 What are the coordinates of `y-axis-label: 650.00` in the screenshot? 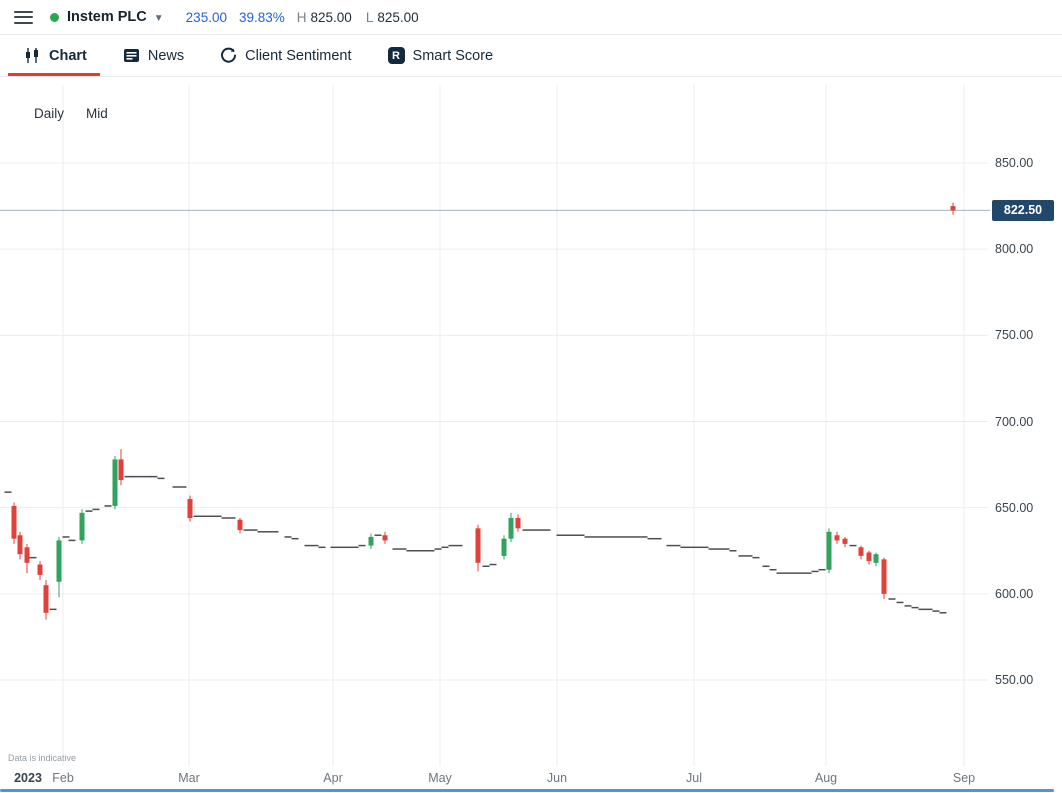 It's located at (1014, 507).